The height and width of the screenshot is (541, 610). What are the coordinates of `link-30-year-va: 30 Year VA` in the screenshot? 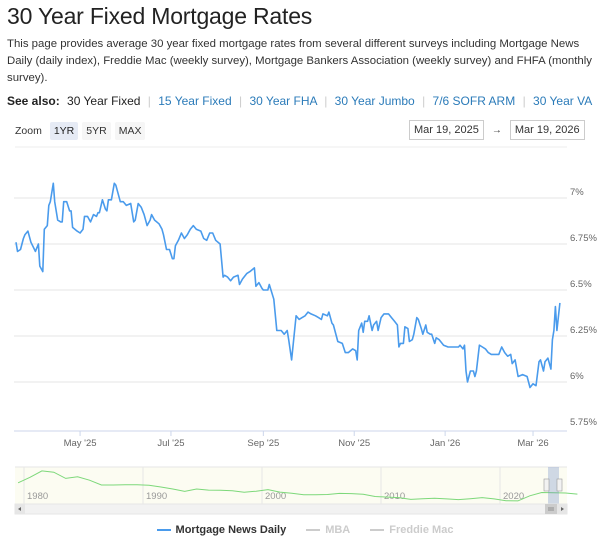 It's located at (563, 101).